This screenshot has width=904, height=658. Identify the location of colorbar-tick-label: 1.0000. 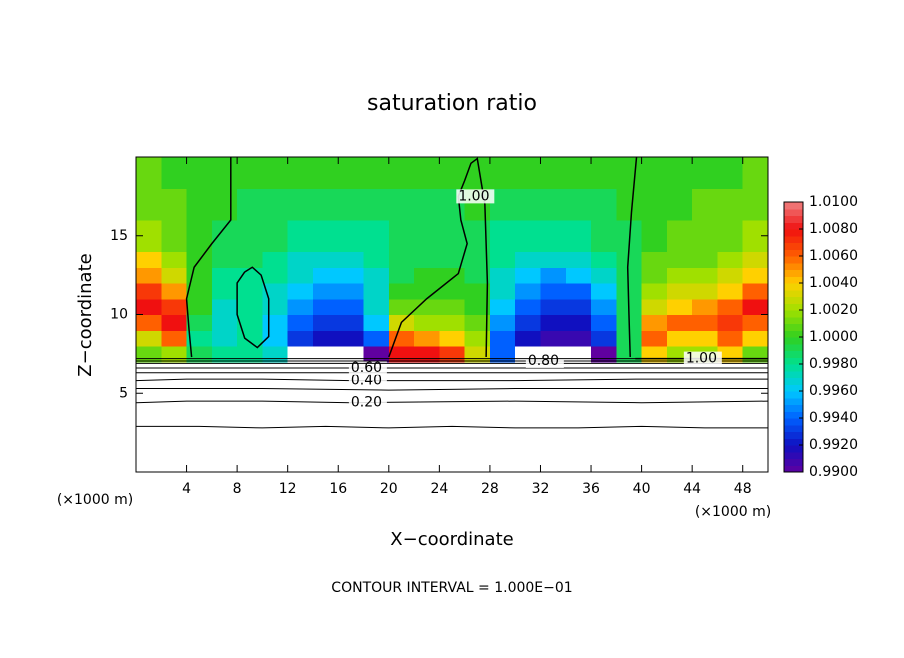
(833, 337).